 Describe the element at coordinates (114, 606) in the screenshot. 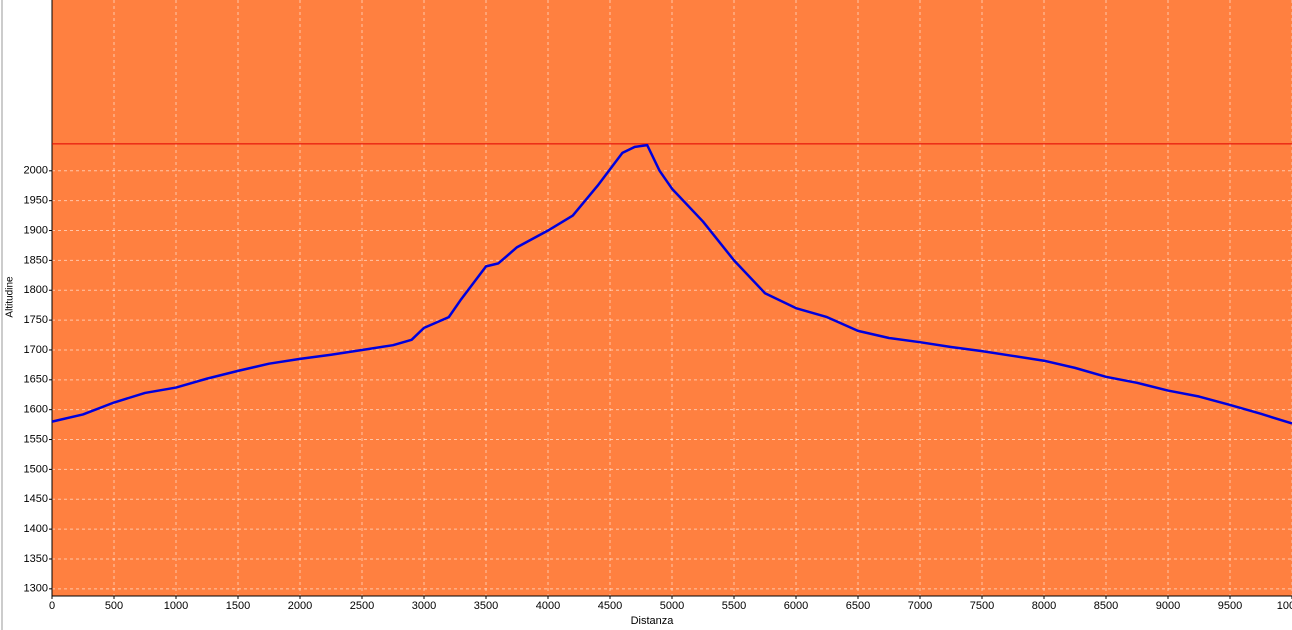

I see `x-tick-label: 500` at that location.